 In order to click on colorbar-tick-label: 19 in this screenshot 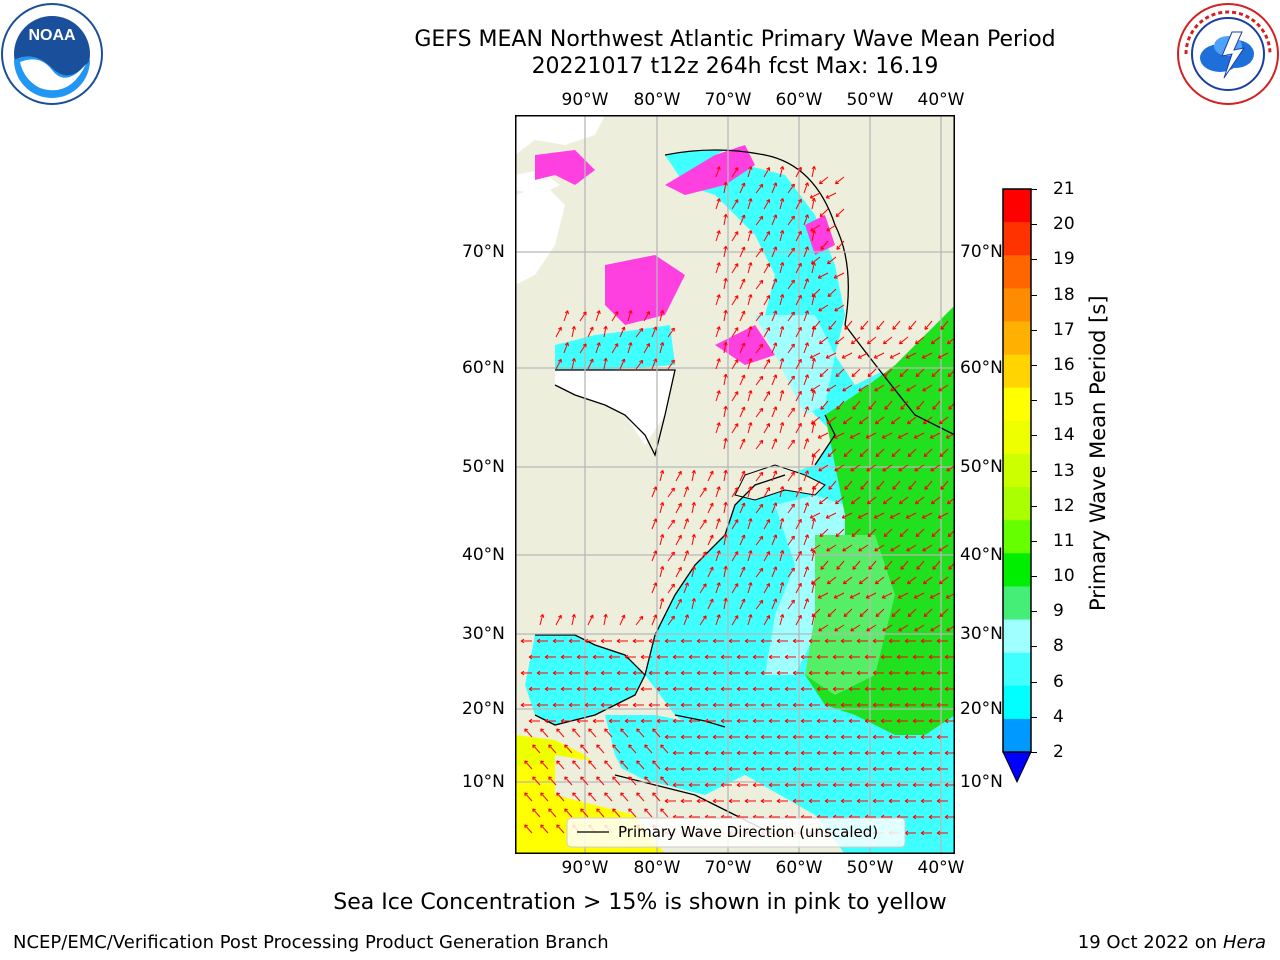, I will do `click(1064, 259)`.